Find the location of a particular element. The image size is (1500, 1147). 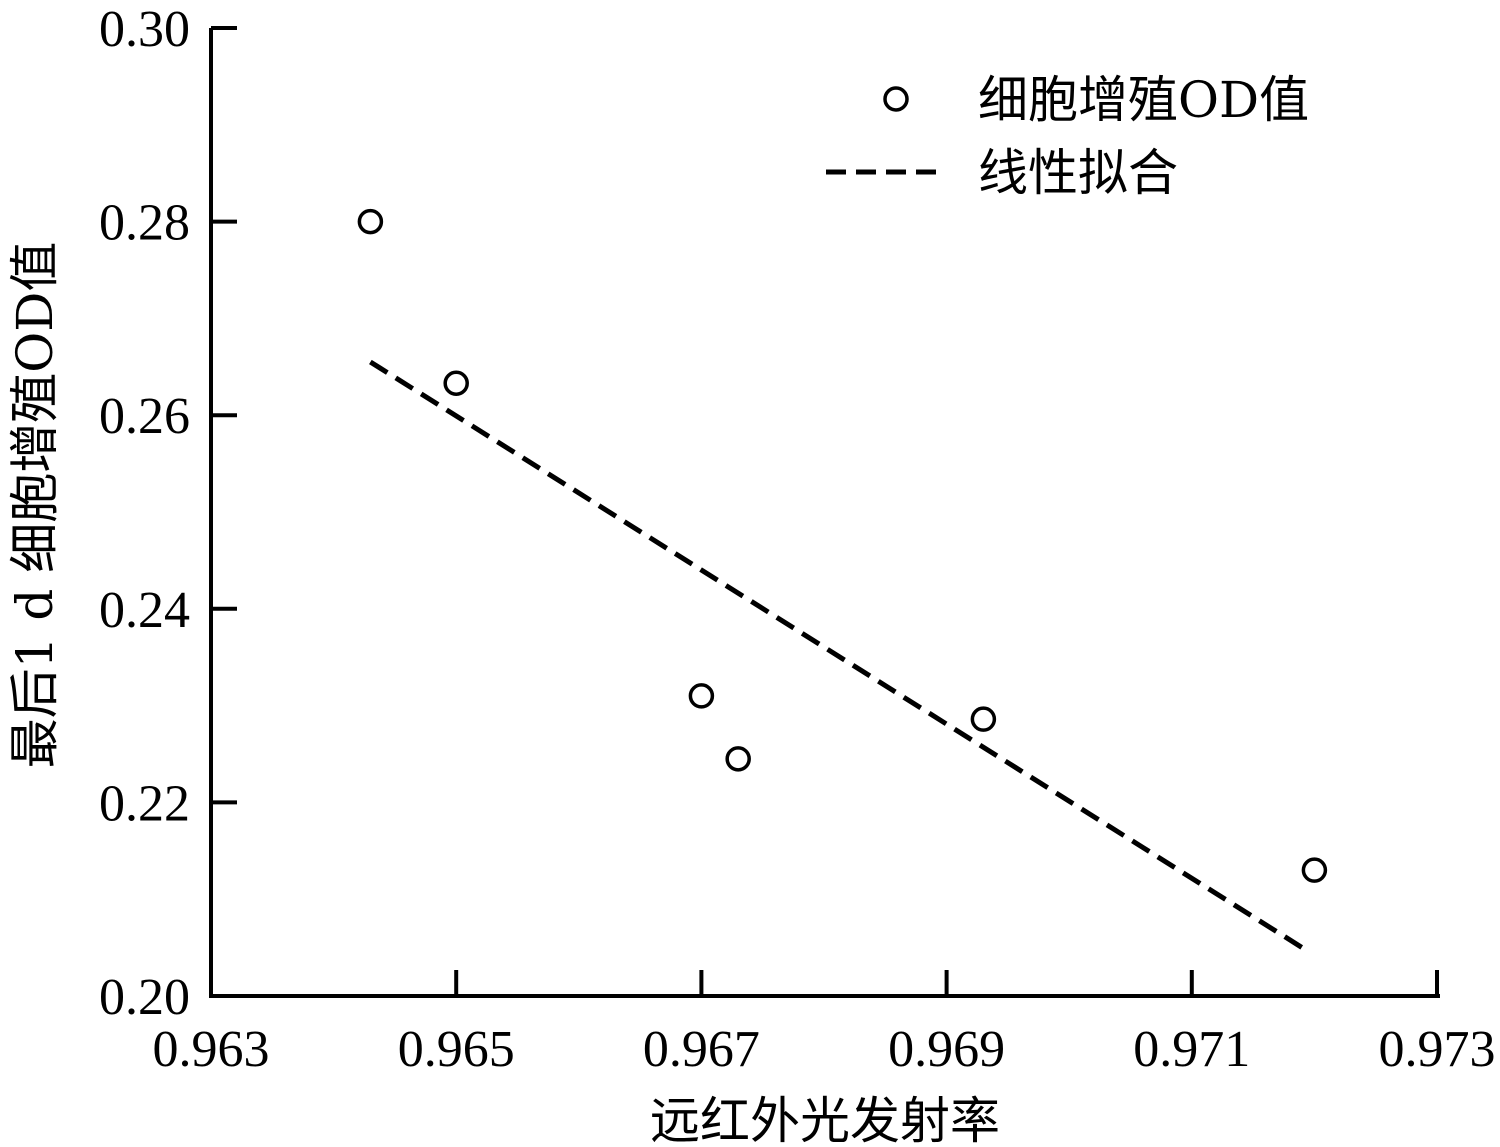

x-tick-label: 0.969 is located at coordinates (946, 1049).